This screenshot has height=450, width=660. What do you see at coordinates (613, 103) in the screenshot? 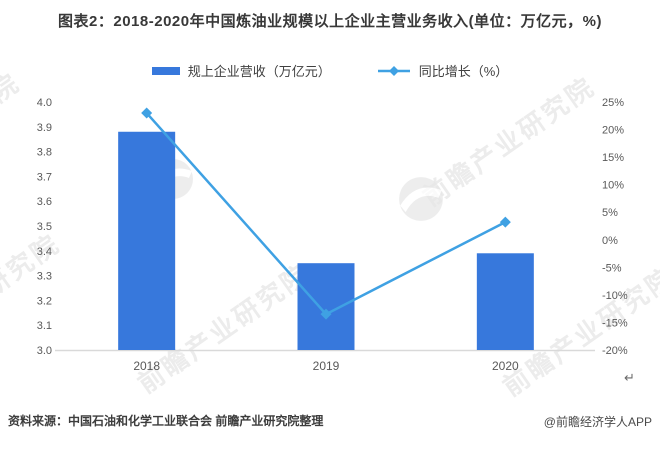
I see `right-axis-tick: 25%` at bounding box center [613, 103].